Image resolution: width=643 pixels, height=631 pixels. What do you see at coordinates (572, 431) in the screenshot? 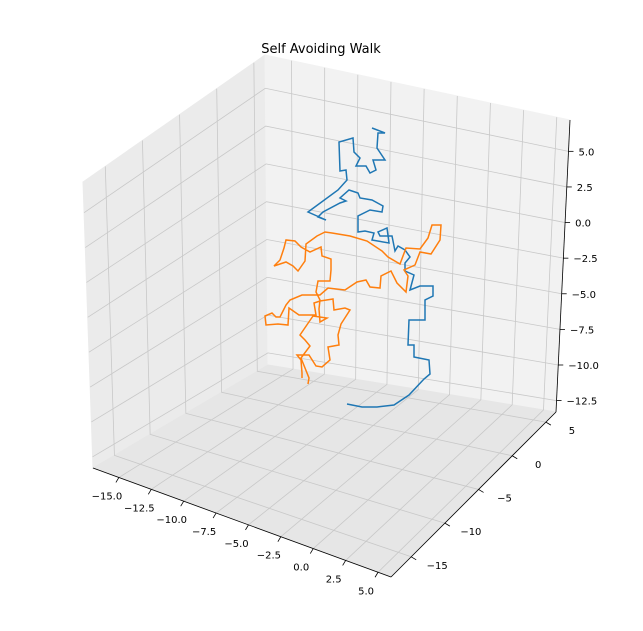
I see `y-tick-label: 5` at bounding box center [572, 431].